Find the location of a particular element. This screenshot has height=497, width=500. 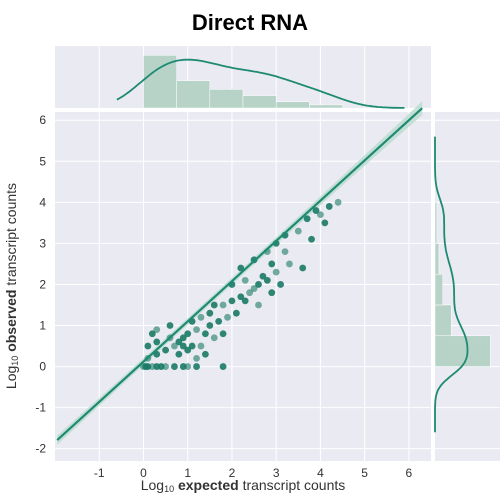

y-tick-label: 3 is located at coordinates (42, 243).